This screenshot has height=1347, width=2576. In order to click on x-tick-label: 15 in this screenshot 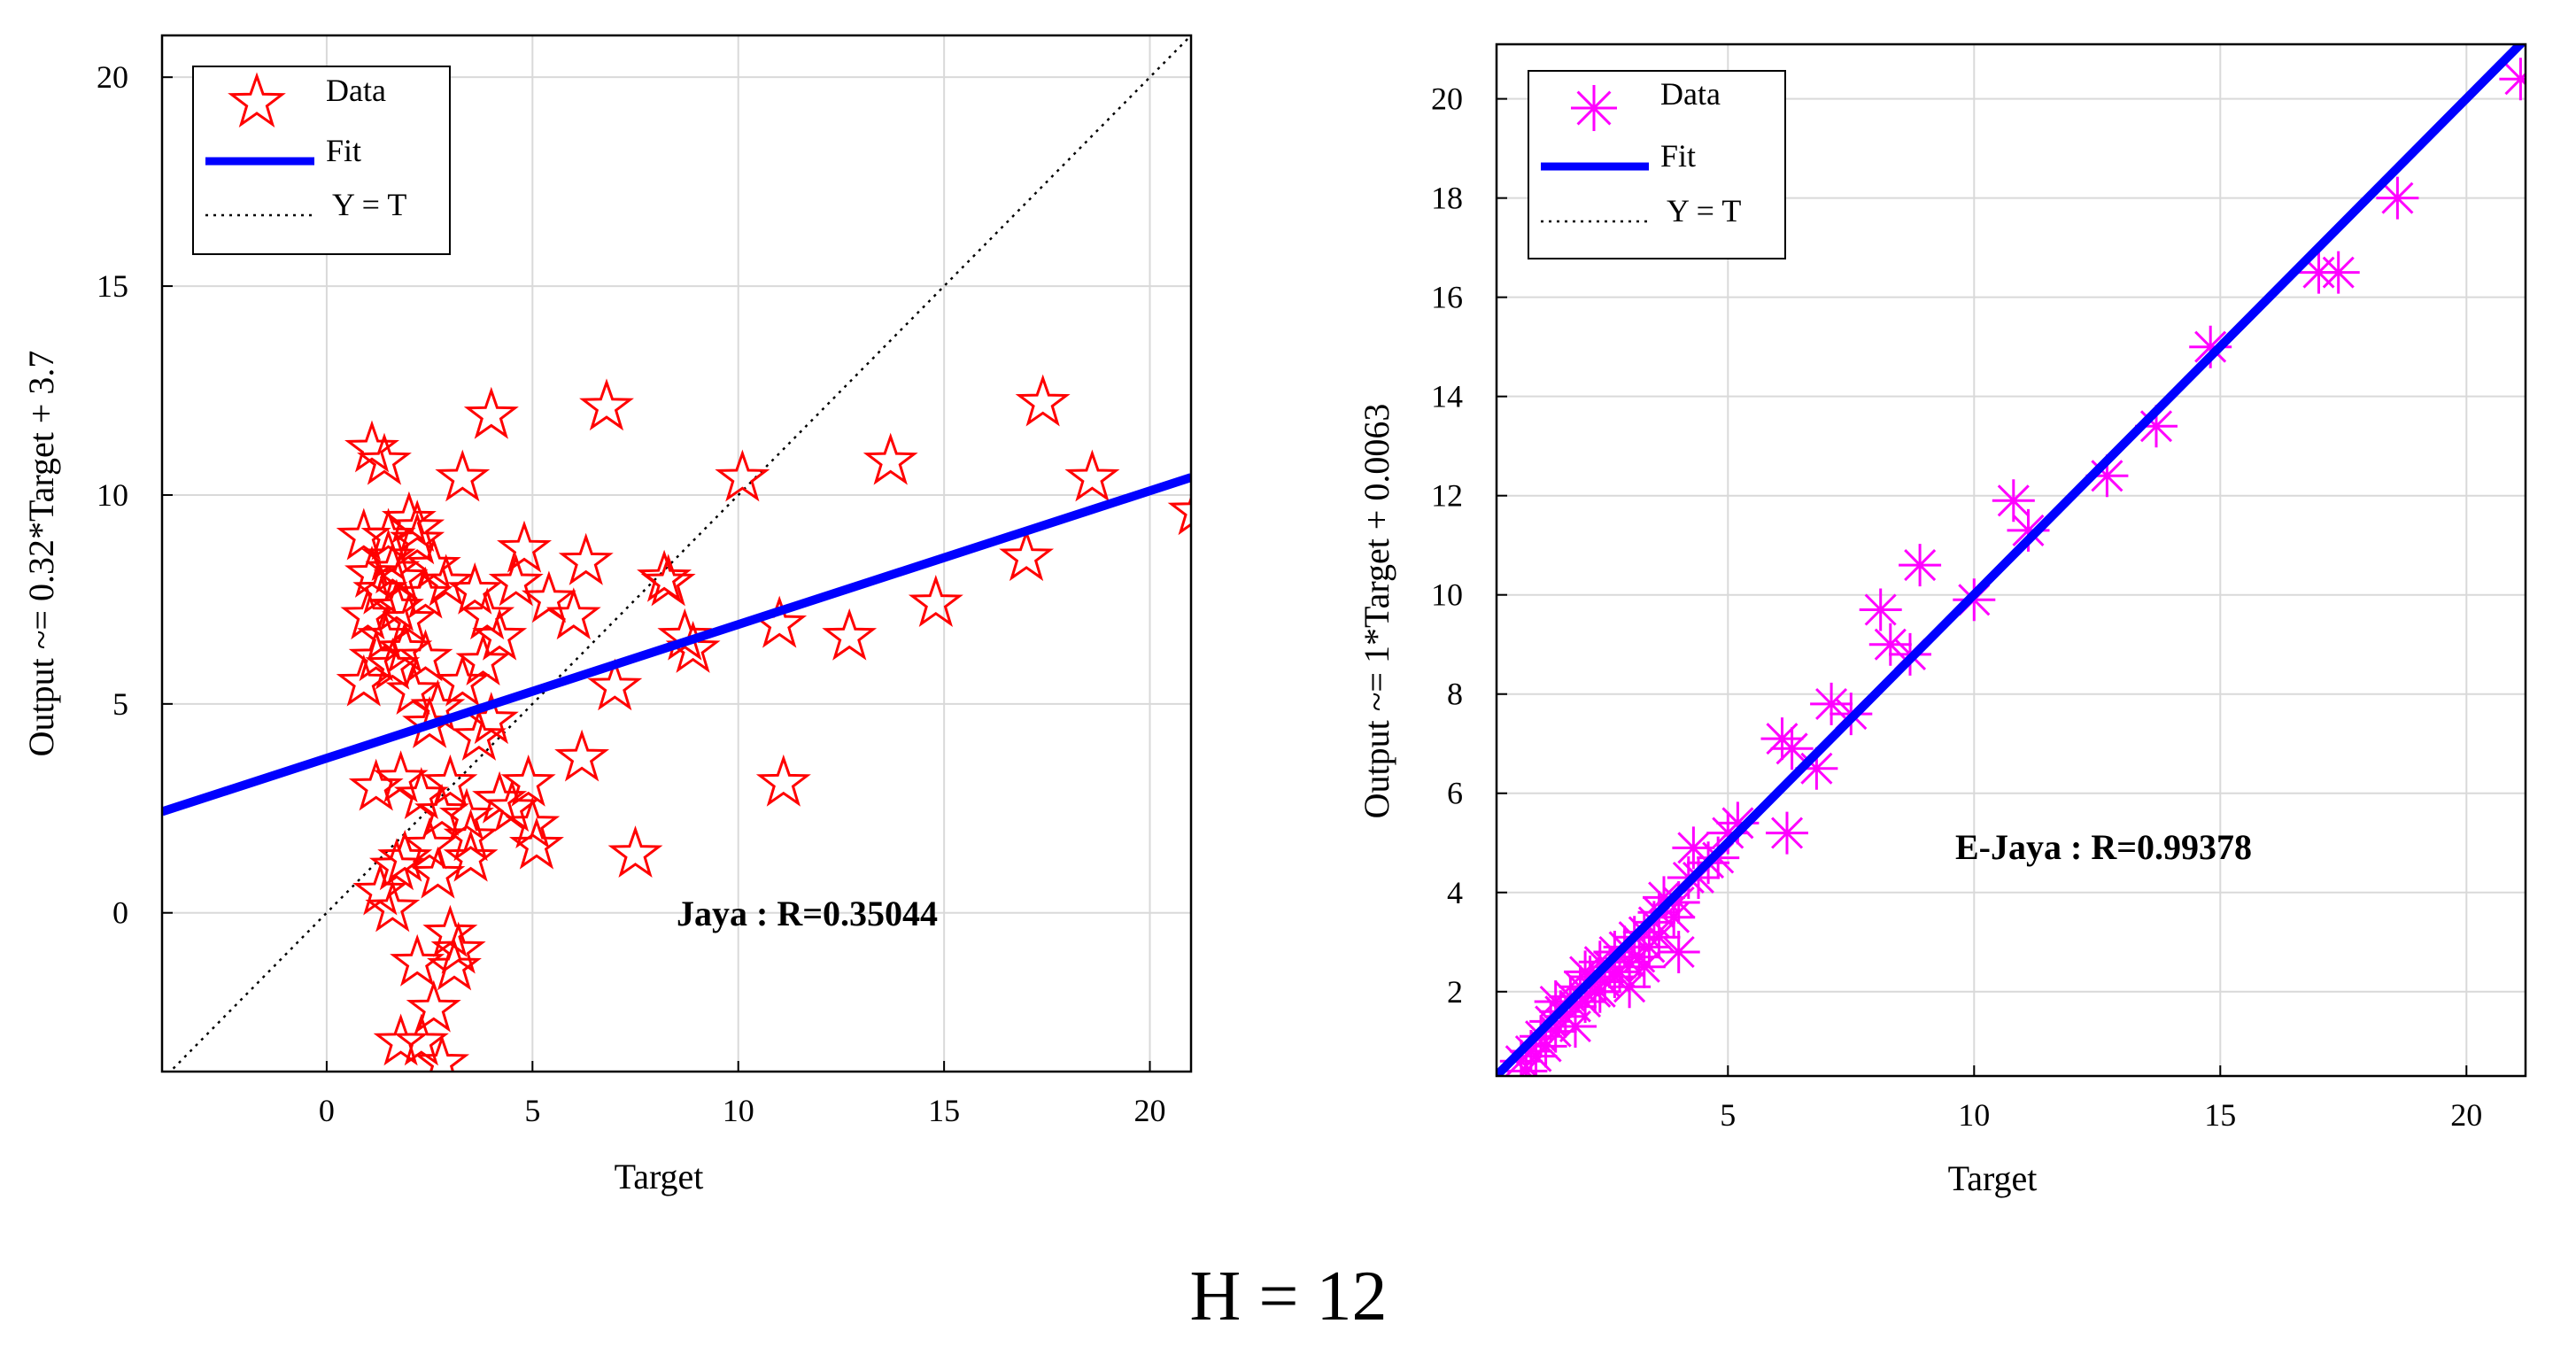, I will do `click(944, 1110)`.